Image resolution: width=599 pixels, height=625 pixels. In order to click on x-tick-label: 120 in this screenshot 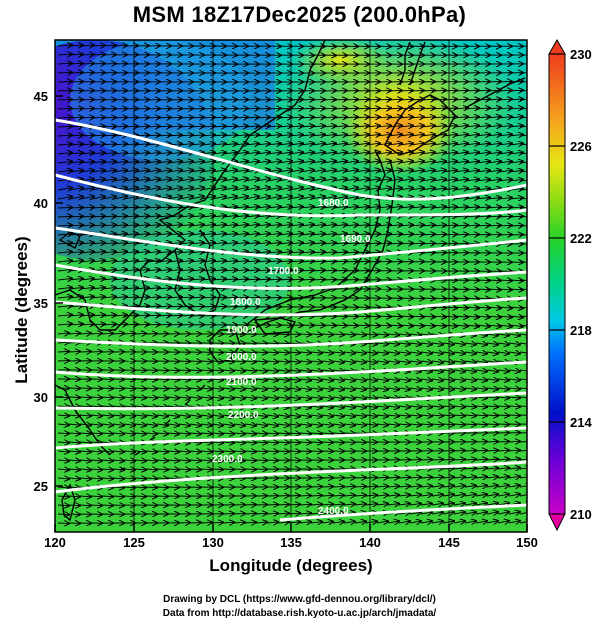, I will do `click(55, 542)`.